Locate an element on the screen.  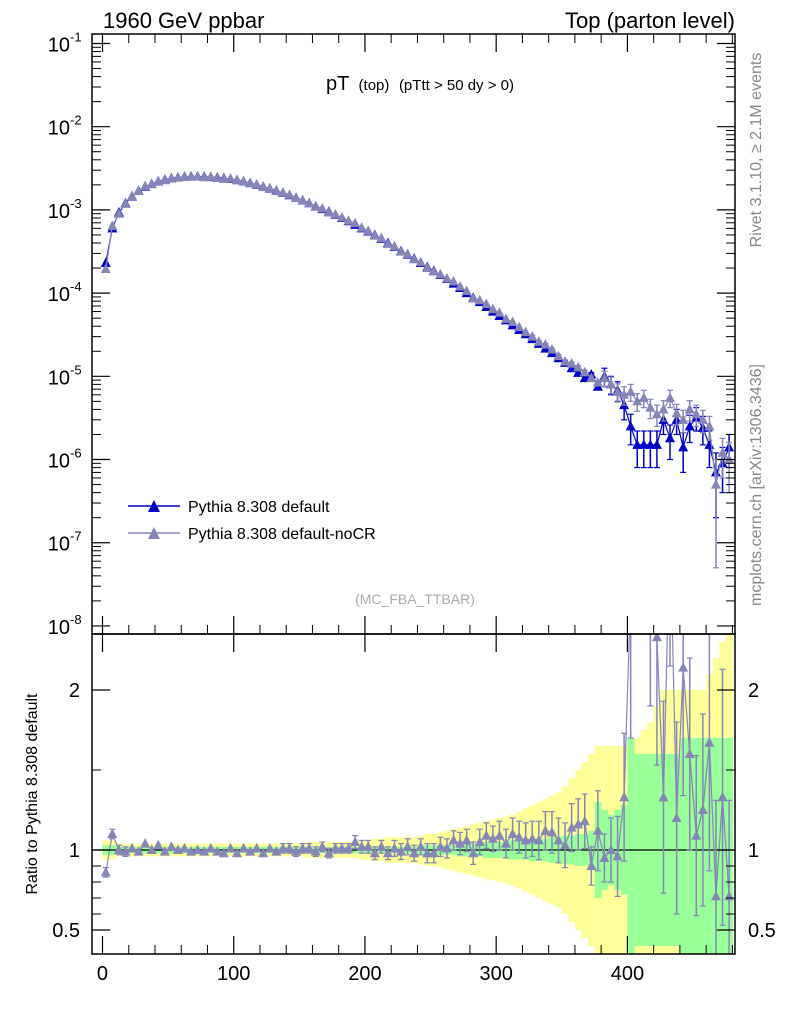
ytick-exp-7: -8 is located at coordinates (76, 619).